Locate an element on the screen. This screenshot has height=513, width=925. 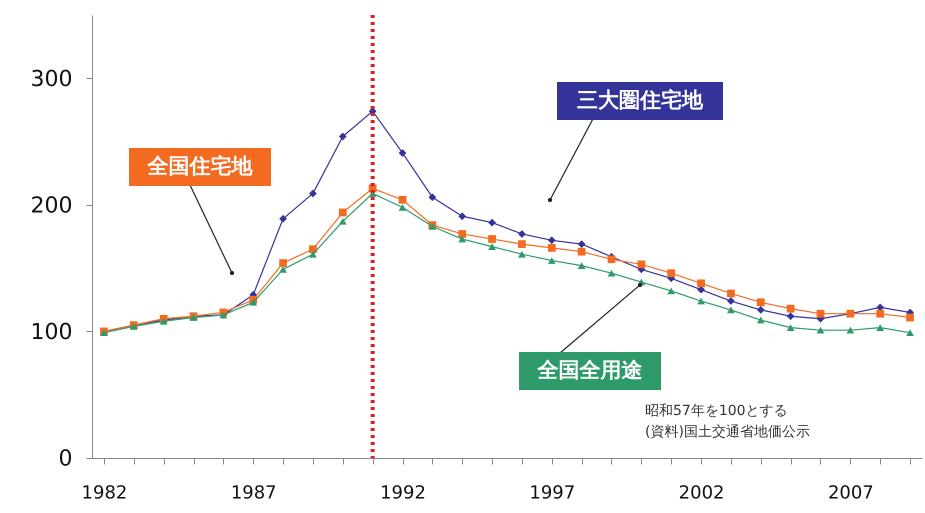
text: 全国住宅地 is located at coordinates (200, 166).